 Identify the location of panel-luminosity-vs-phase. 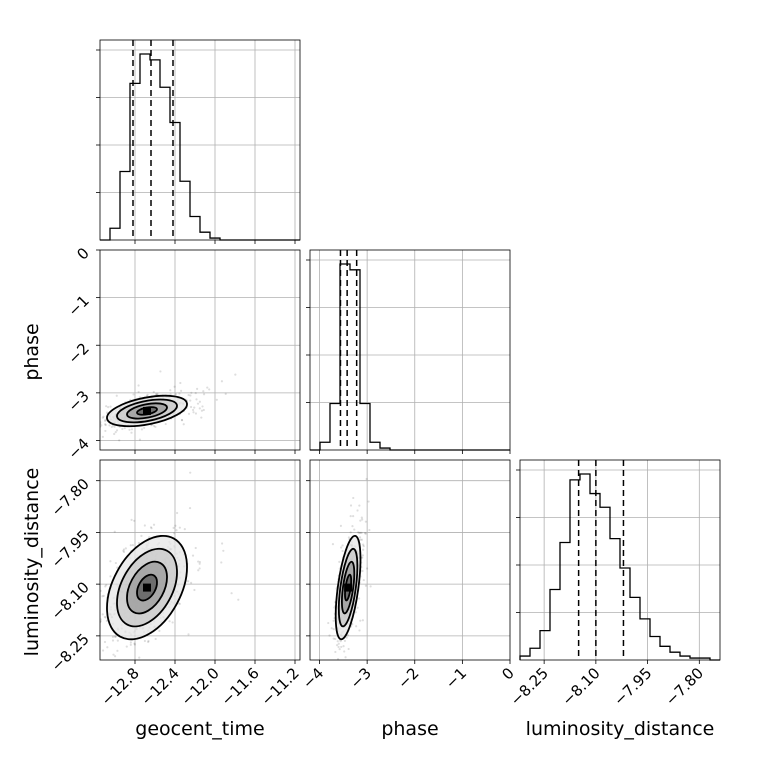
(408, 561).